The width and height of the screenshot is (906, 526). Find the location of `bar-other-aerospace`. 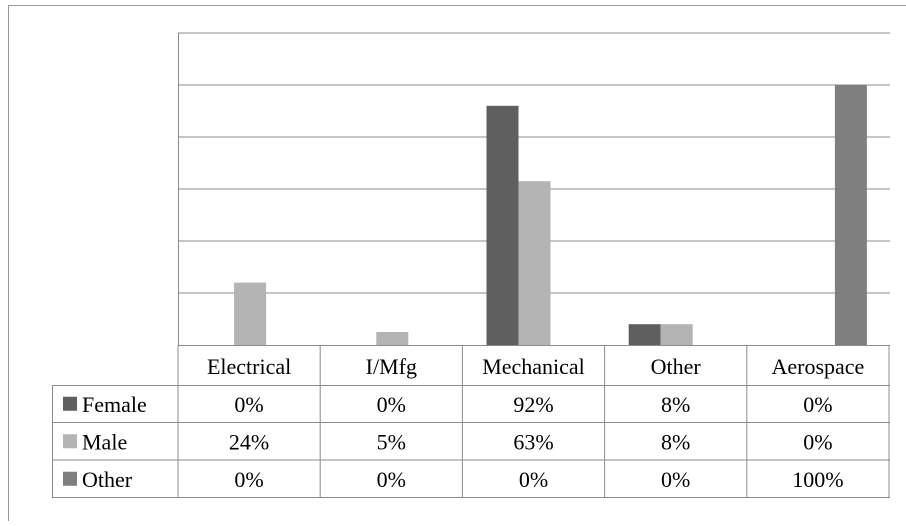

bar-other-aerospace is located at coordinates (850, 215).